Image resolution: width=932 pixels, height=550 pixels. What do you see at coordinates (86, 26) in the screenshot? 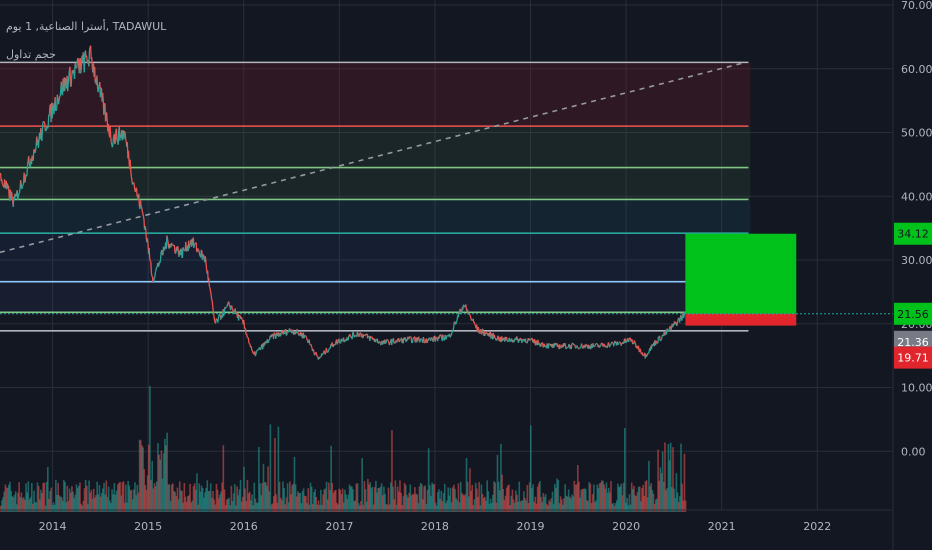
I see `symbol-legend: أسترا الصناعية, 1 يوم, TADAWUL` at bounding box center [86, 26].